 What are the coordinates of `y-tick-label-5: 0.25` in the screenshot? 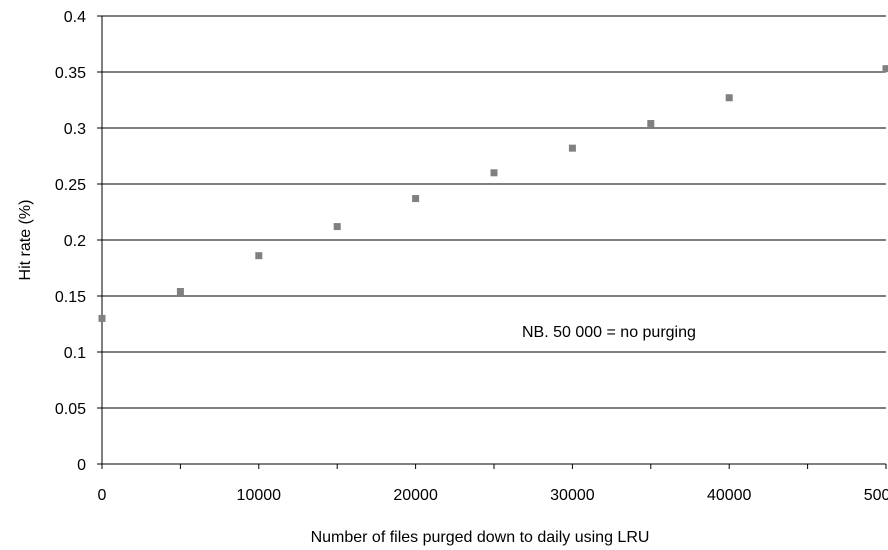 It's located at (70, 185).